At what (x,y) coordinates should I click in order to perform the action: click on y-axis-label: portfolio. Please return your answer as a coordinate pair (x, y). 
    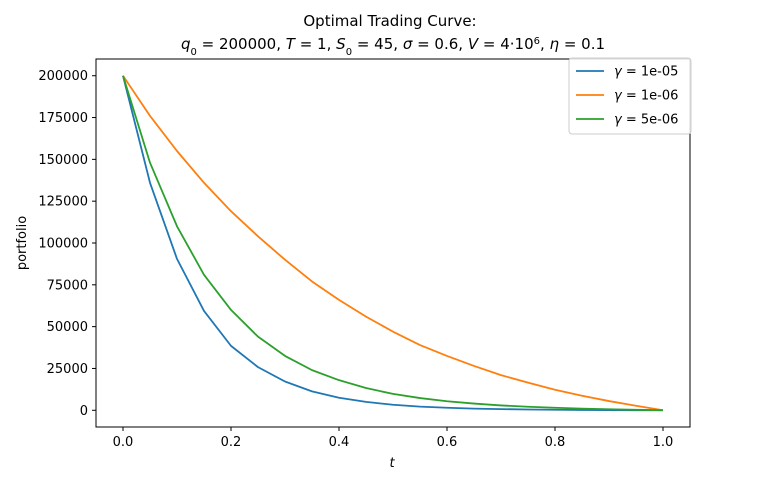
    Looking at the image, I should click on (22, 243).